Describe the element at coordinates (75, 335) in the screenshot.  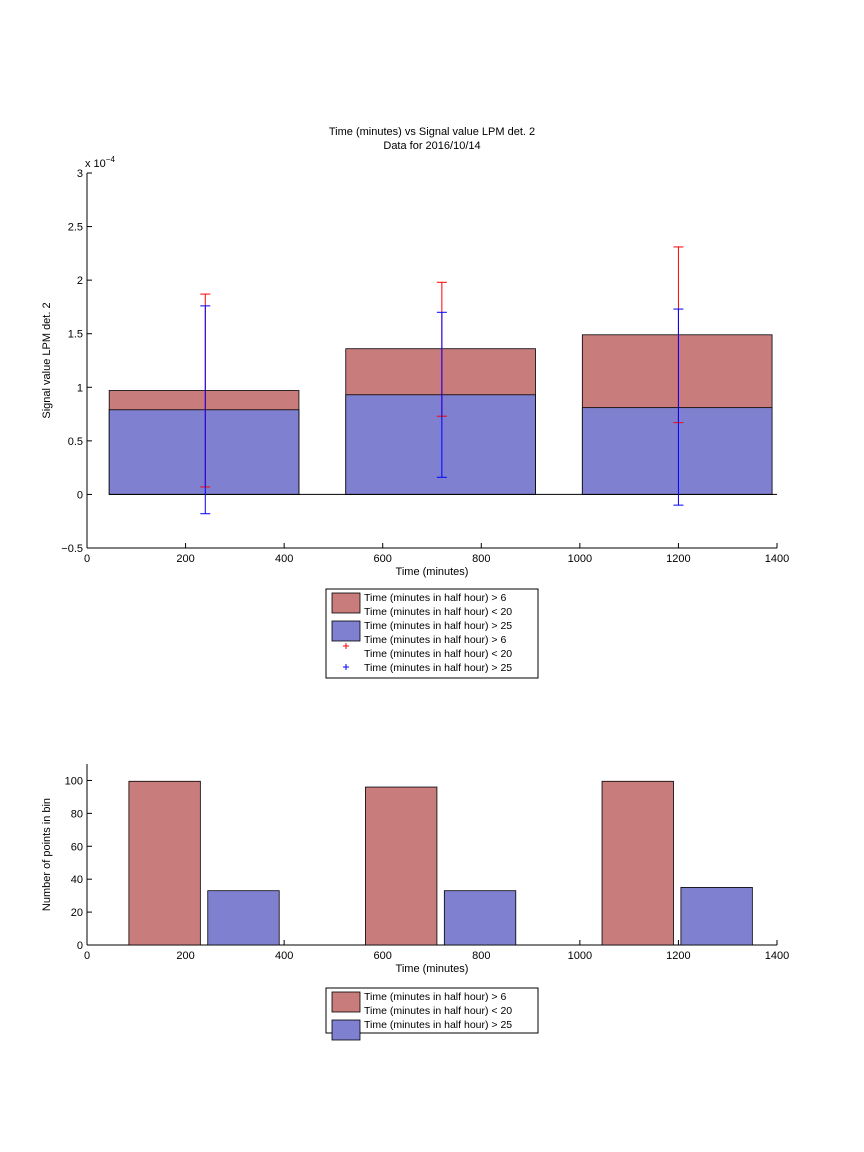
I see `y-tick-label: 1.5` at that location.